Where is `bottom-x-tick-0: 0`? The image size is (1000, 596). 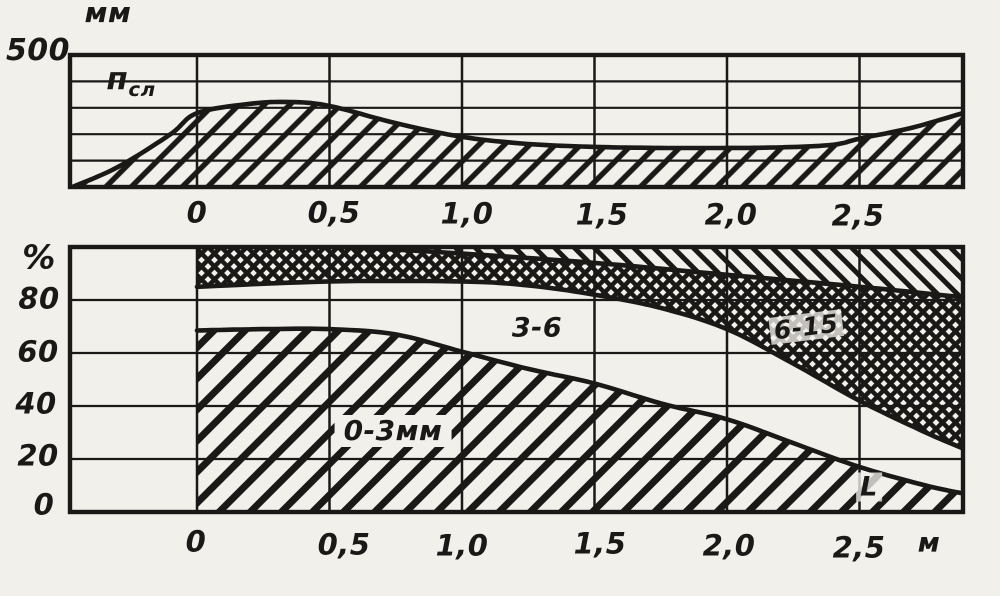 bottom-x-tick-0: 0 is located at coordinates (196, 541).